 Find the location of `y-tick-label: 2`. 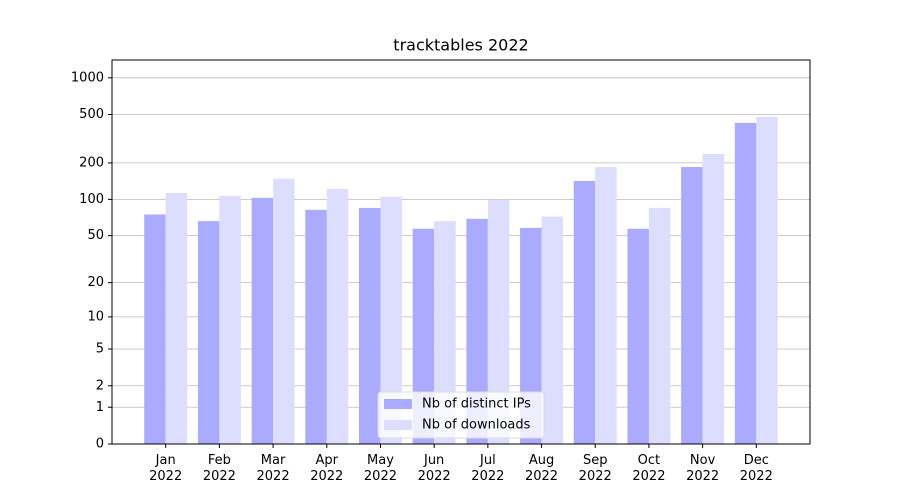

y-tick-label: 2 is located at coordinates (100, 385).